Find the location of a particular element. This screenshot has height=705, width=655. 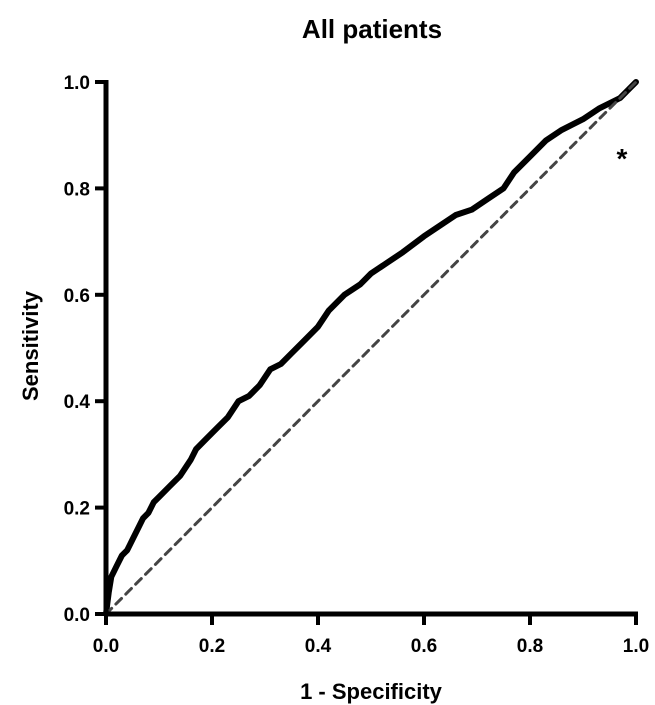

x-axis-ticks: 0.0 0.2 0.4 0.6 0.8 1.0 is located at coordinates (371, 635).